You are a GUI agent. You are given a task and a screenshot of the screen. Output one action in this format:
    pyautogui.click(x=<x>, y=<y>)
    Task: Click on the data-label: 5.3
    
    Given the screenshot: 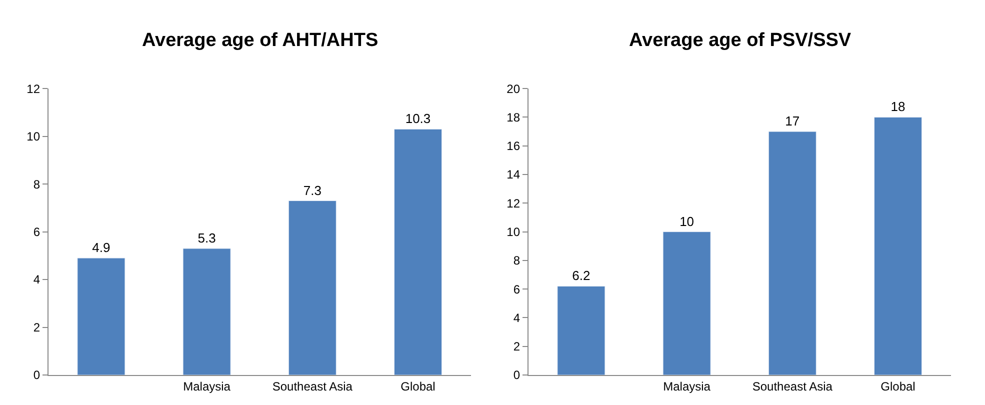 What is the action you would take?
    pyautogui.click(x=207, y=238)
    